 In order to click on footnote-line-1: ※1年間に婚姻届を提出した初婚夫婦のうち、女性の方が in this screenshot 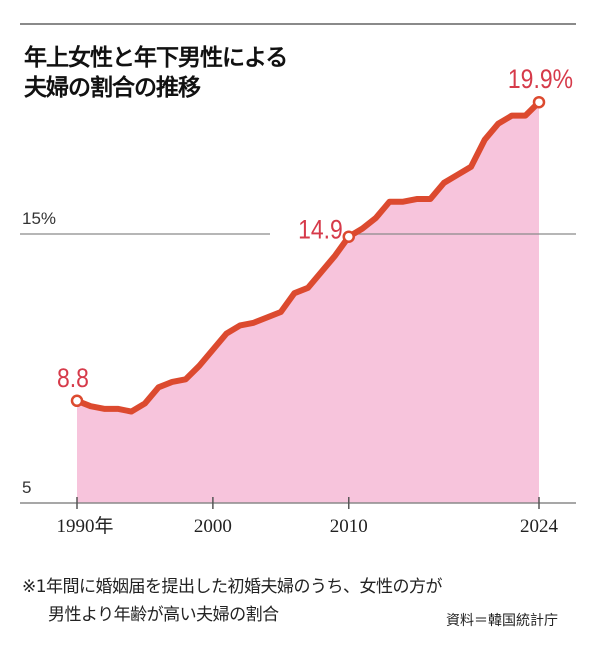, I will do `click(232, 587)`.